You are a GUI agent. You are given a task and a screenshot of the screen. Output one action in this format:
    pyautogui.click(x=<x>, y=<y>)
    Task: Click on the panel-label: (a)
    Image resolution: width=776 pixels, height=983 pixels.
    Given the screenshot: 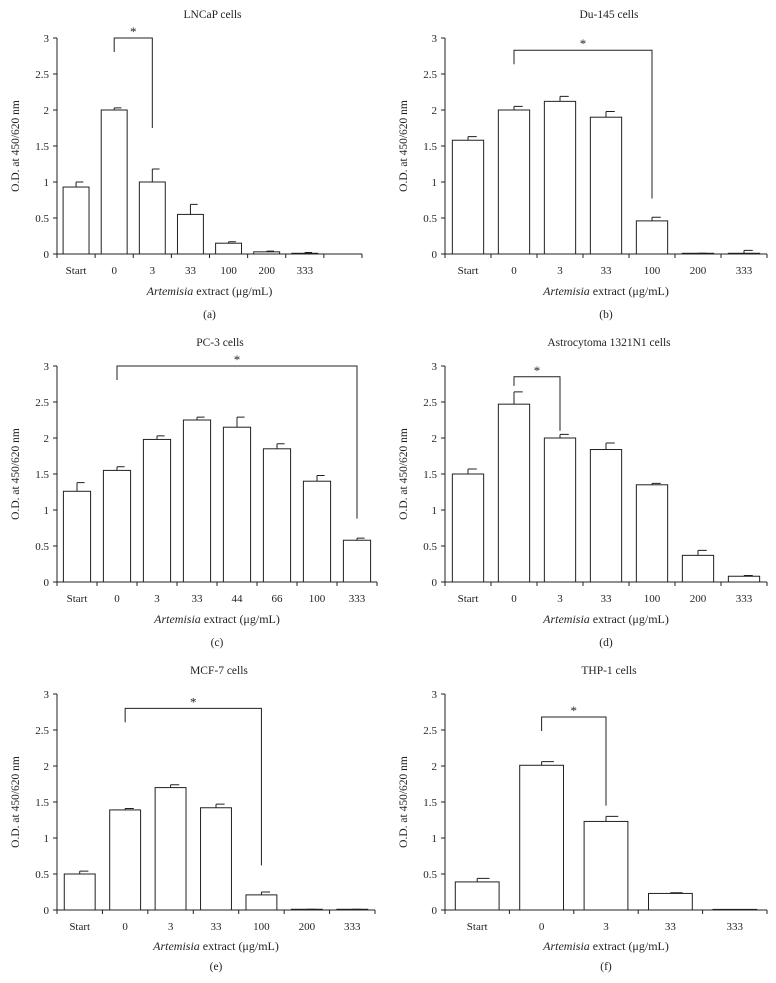 What is the action you would take?
    pyautogui.click(x=209, y=315)
    